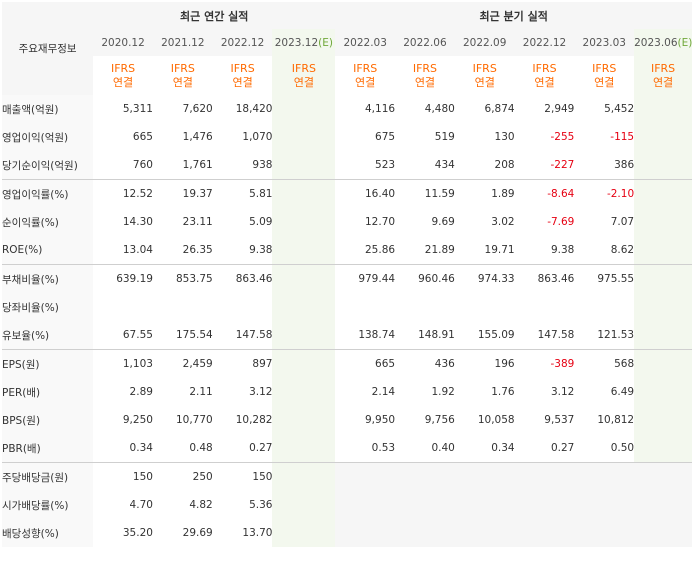 This screenshot has width=694, height=568. What do you see at coordinates (262, 364) in the screenshot?
I see `table-cell: 897` at bounding box center [262, 364].